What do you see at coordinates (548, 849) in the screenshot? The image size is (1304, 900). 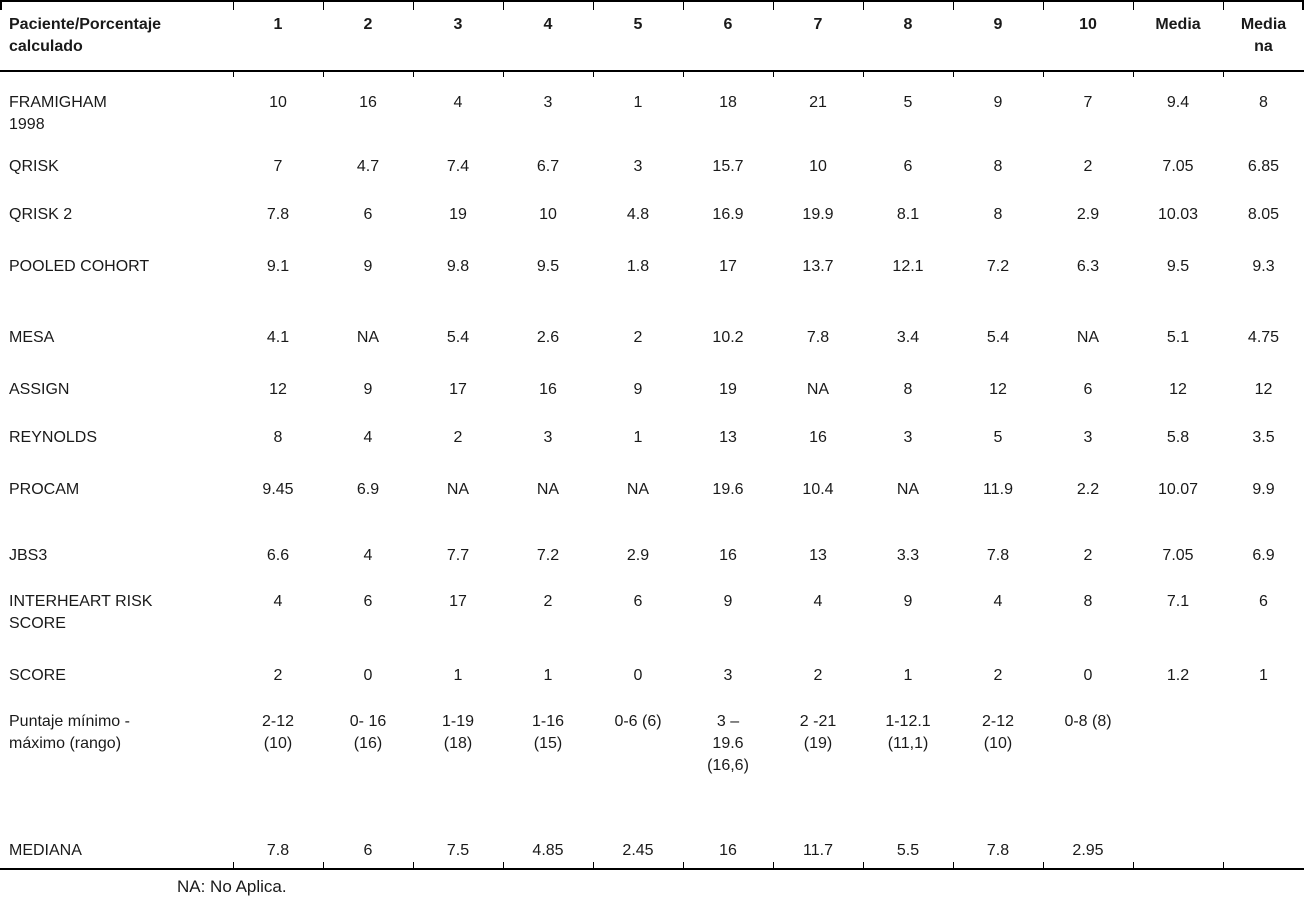 I see `value-cell: 4.85` at bounding box center [548, 849].